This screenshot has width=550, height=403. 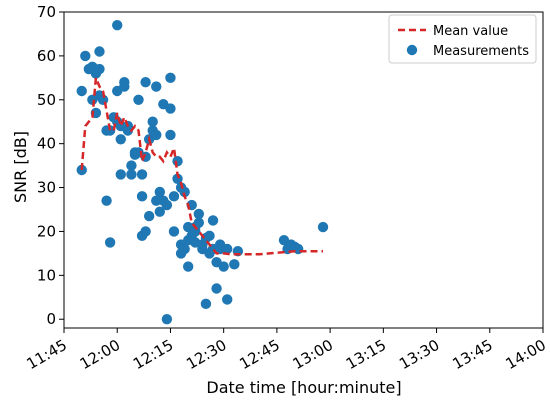 I want to click on x-tick-label: 13:15, so click(x=366, y=354).